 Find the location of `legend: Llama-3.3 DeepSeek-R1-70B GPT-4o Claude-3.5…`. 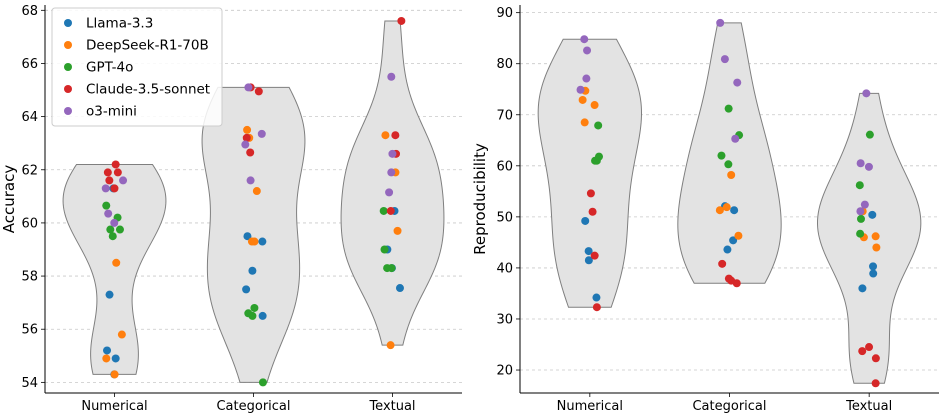

legend: Llama-3.3 DeepSeek-R1-70B GPT-4o Claude-3.5… is located at coordinates (137, 67).